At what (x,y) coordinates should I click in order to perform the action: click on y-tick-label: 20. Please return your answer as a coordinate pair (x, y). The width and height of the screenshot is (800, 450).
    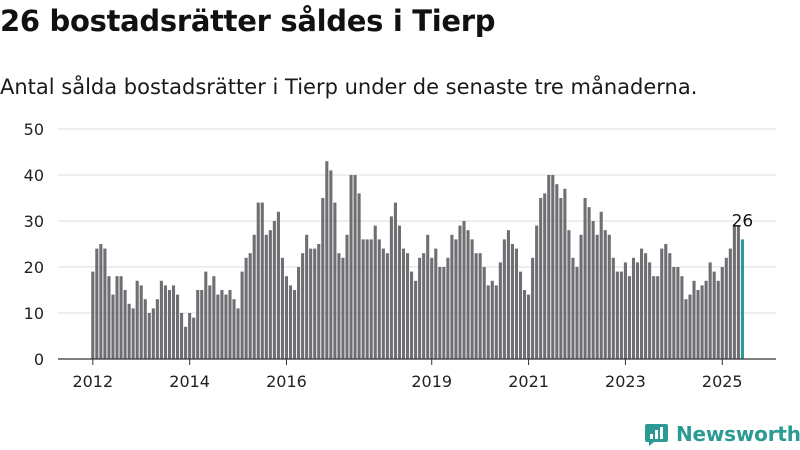
    Looking at the image, I should click on (34, 267).